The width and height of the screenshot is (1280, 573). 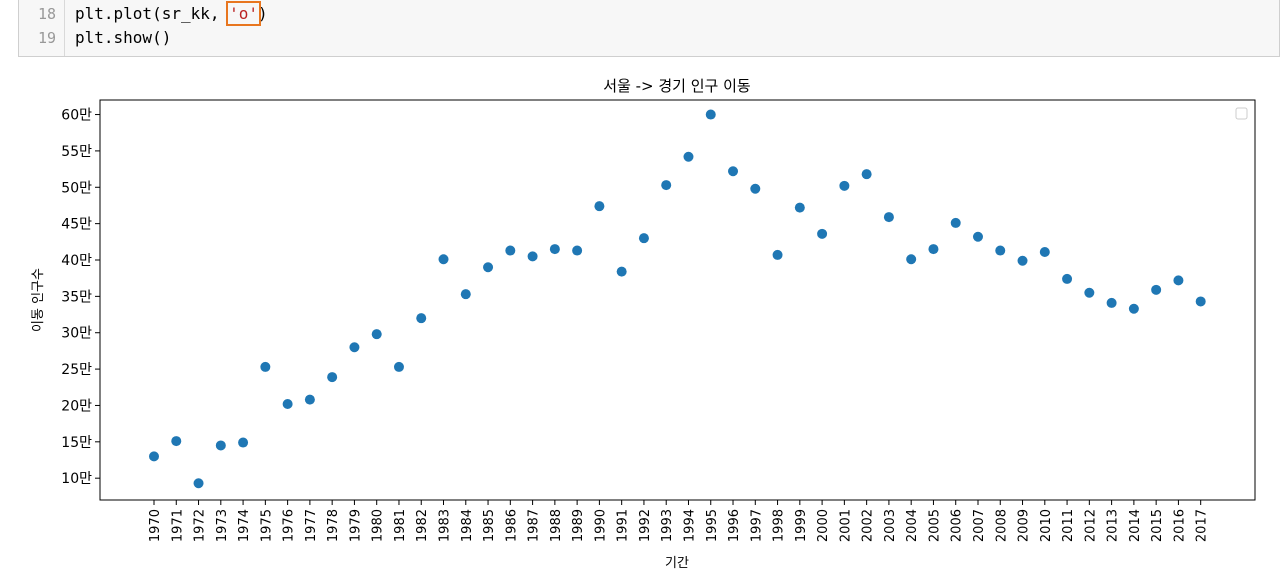 I want to click on x-tick-label: 1997, so click(x=756, y=525).